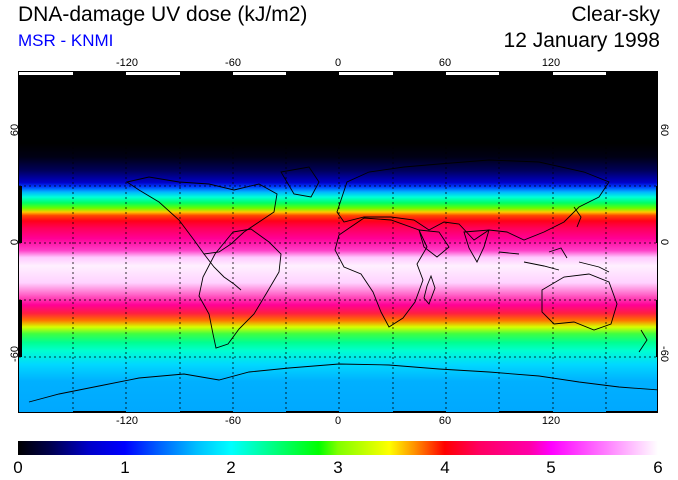 The width and height of the screenshot is (678, 480). I want to click on coast-new-zealand, so click(643, 341).